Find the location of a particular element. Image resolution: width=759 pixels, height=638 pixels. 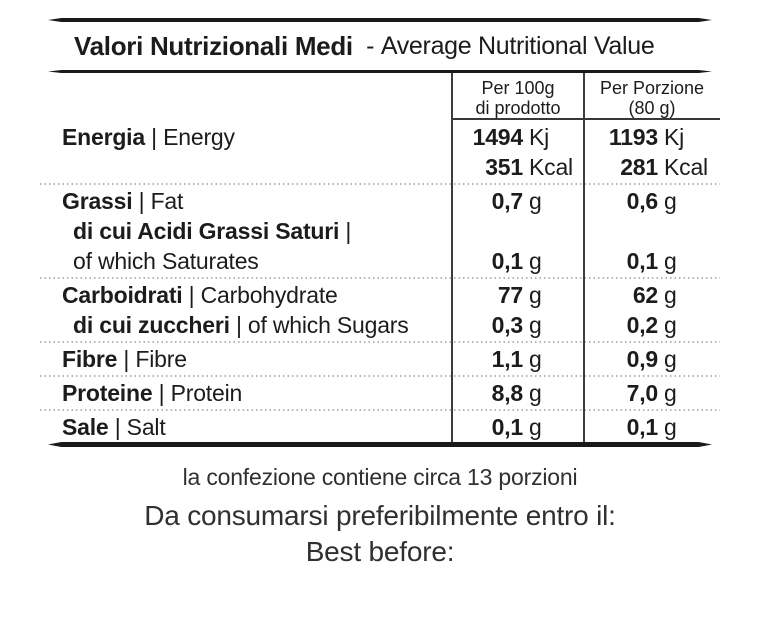

best-before-italian: Da consumarsi preferibilmente entro il: is located at coordinates (380, 515).